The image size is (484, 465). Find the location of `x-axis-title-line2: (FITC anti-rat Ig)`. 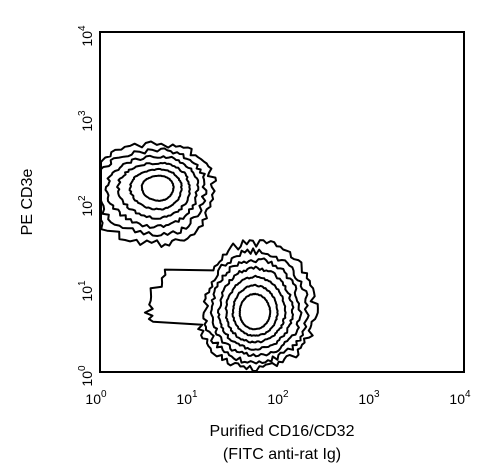

x-axis-title-line2: (FITC anti-rat Ig) is located at coordinates (282, 454).